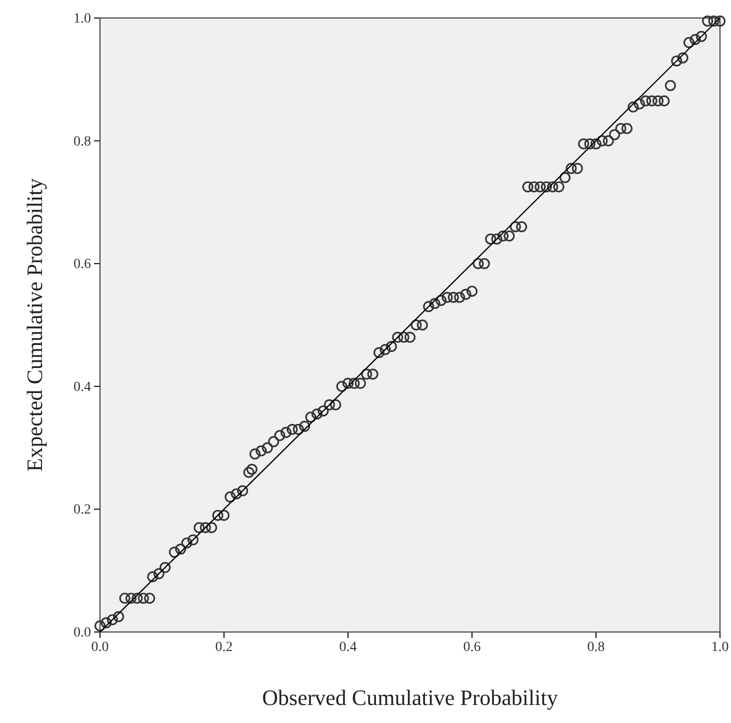 The height and width of the screenshot is (723, 731). What do you see at coordinates (720, 647) in the screenshot?
I see `x-tick-label: 1.0` at bounding box center [720, 647].